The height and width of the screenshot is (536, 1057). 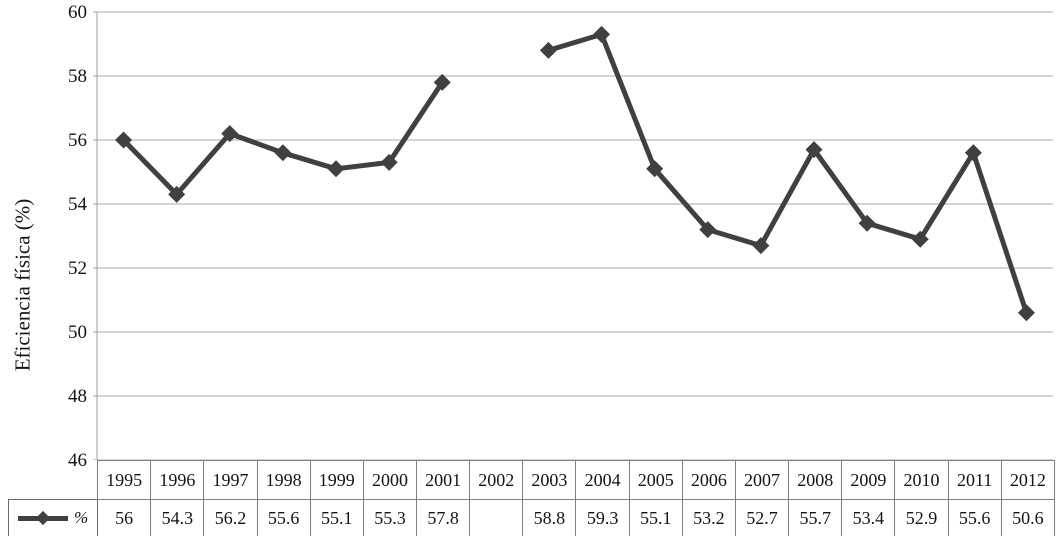 What do you see at coordinates (81, 517) in the screenshot?
I see `legend-label: %` at bounding box center [81, 517].